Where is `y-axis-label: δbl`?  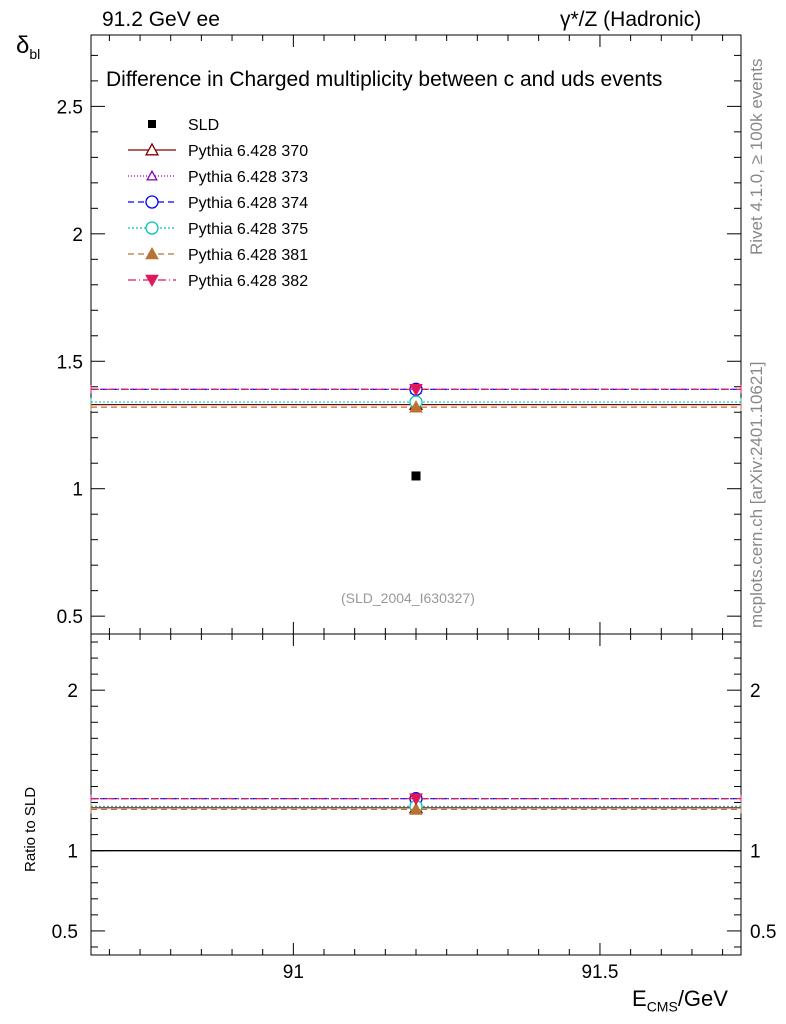
y-axis-label: δbl is located at coordinates (28, 47).